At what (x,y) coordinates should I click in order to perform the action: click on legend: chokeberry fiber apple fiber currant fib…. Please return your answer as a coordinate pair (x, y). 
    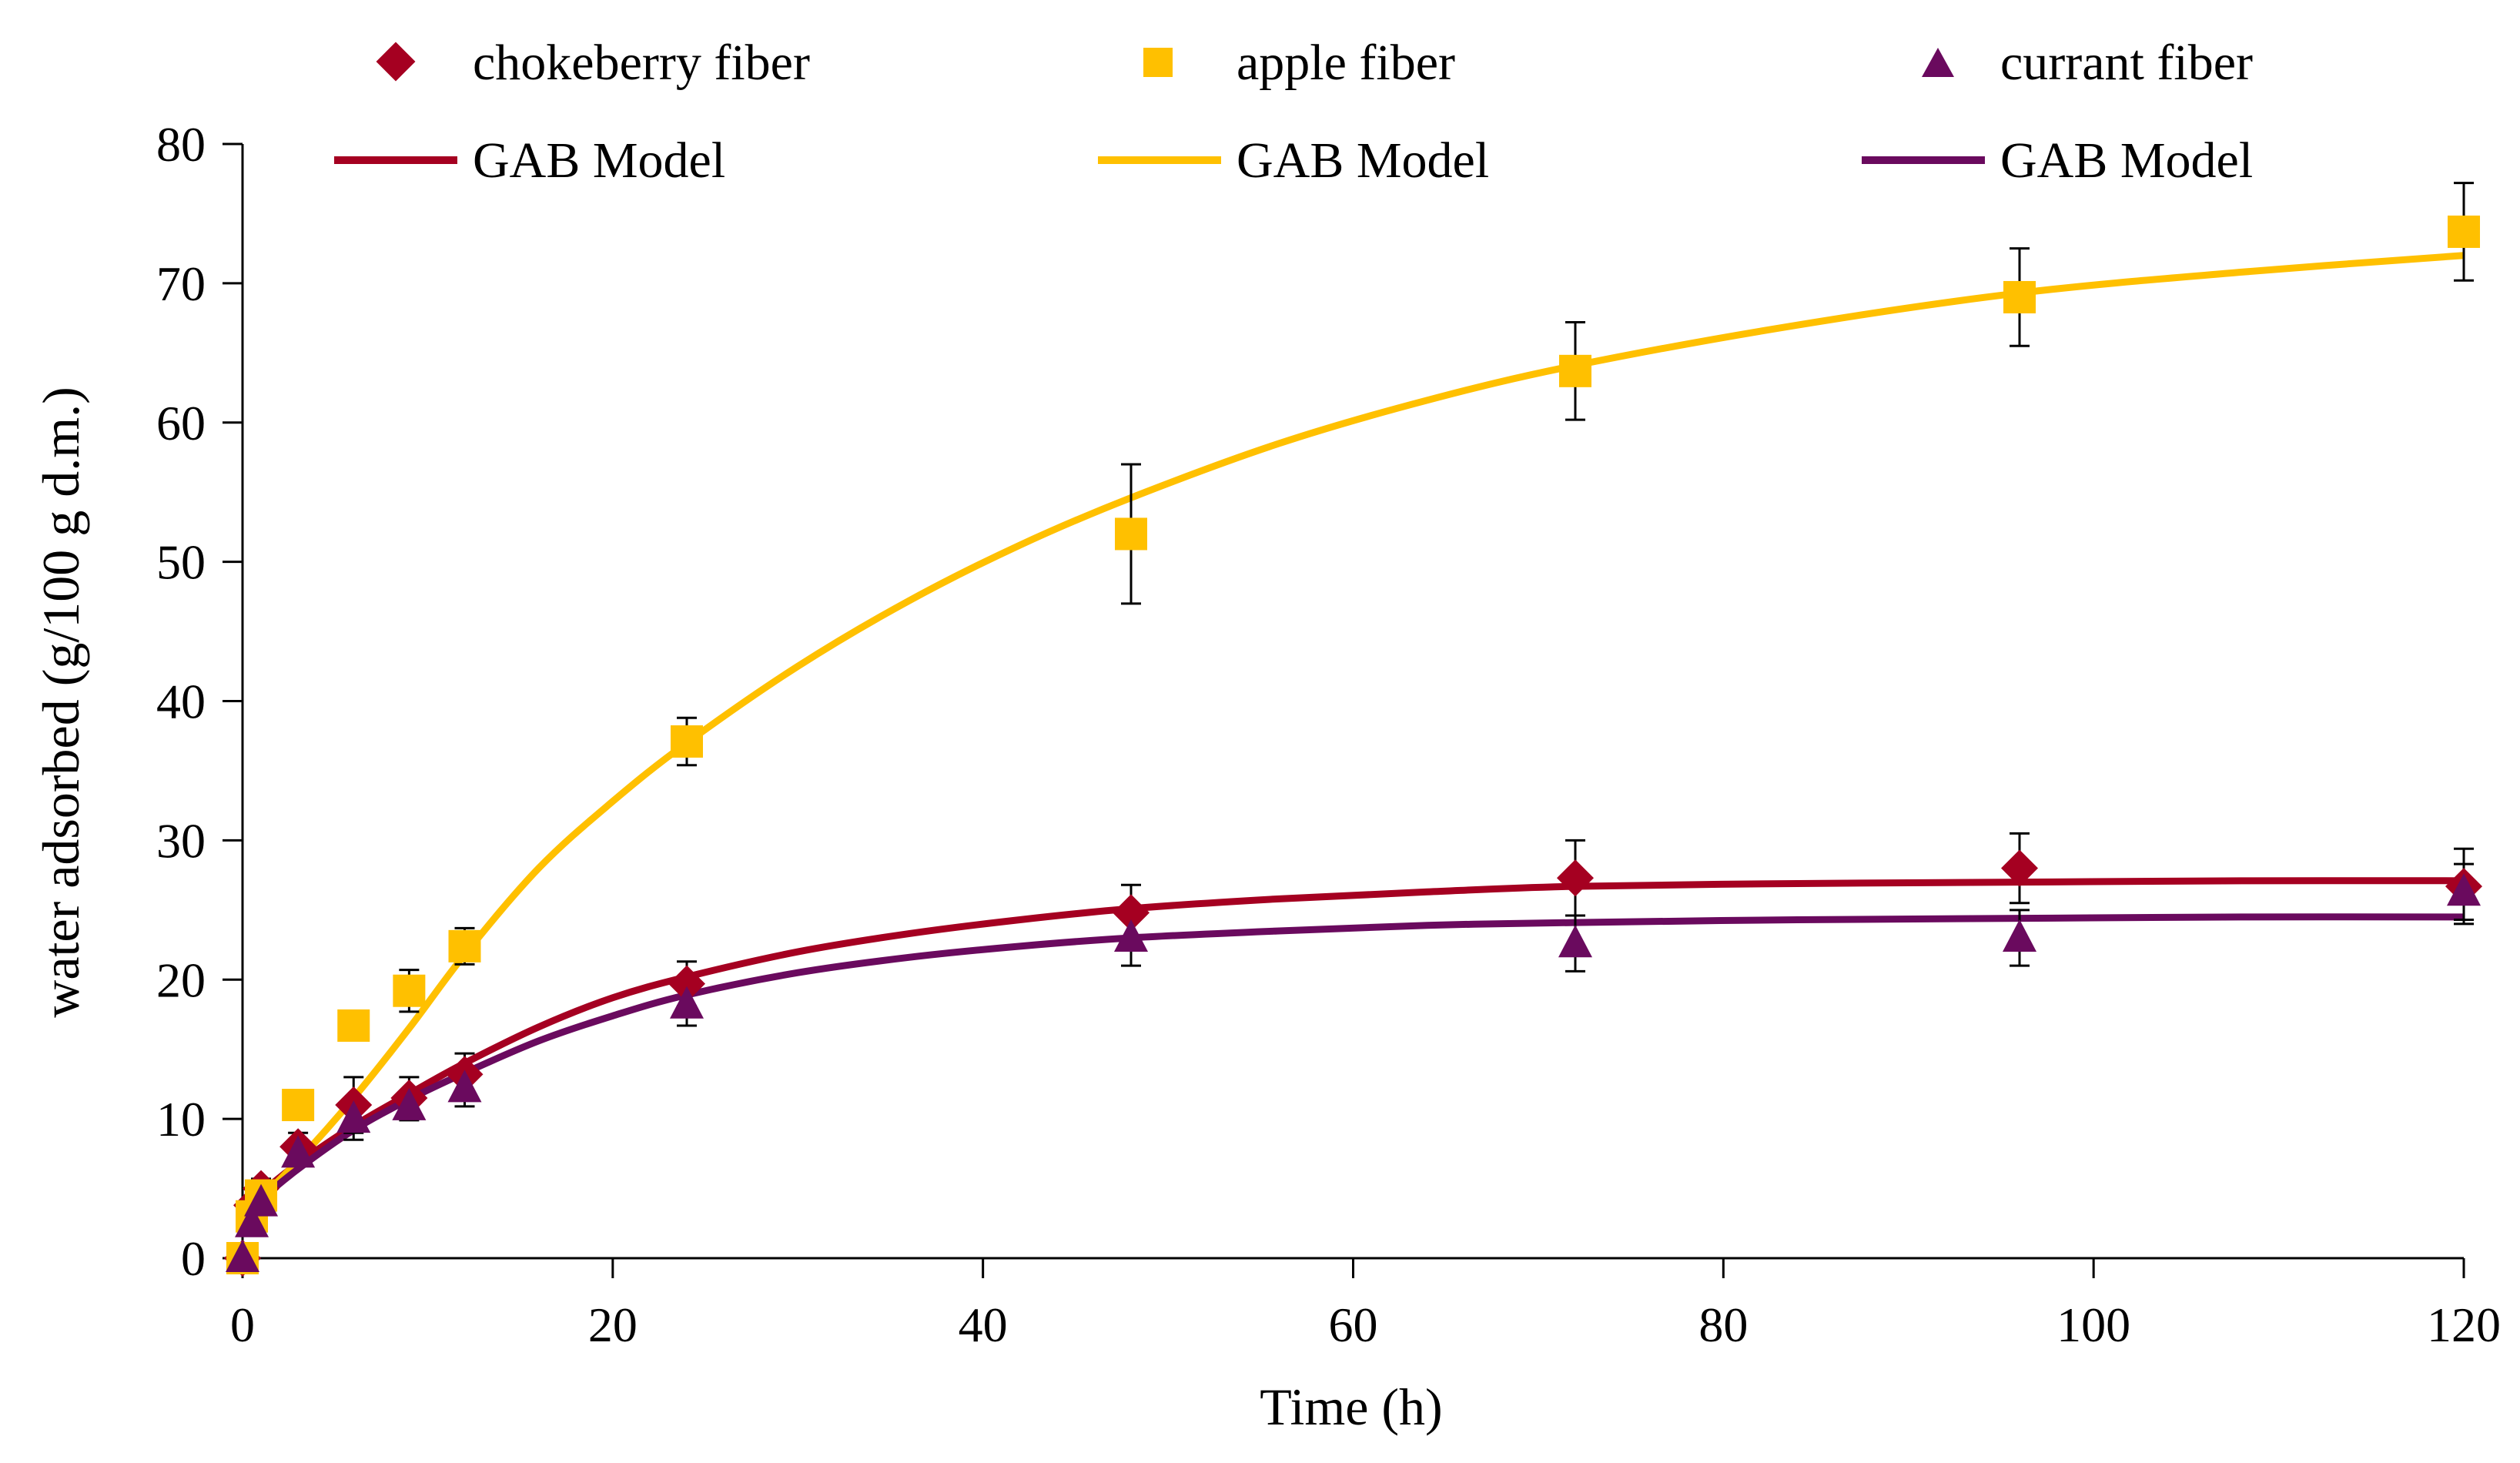
    Looking at the image, I should click on (1293, 112).